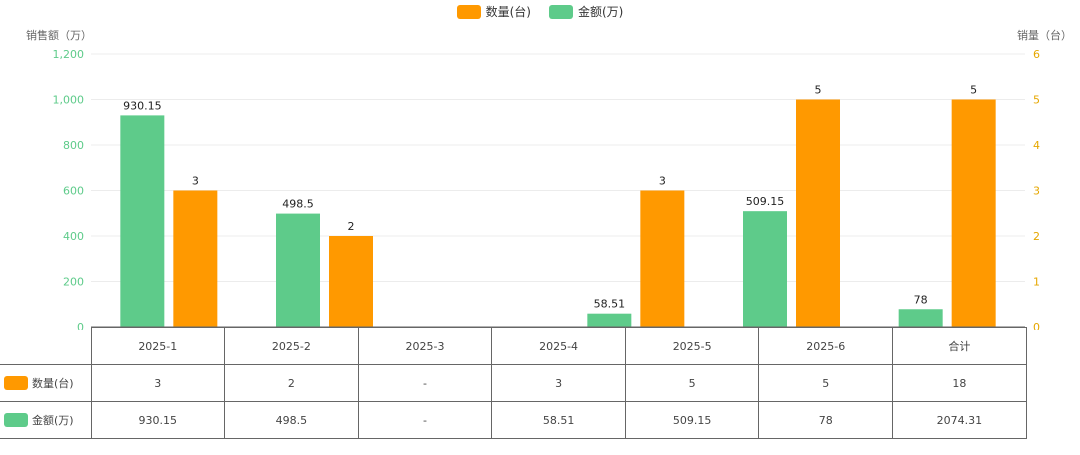 The image size is (1080, 455). What do you see at coordinates (158, 346) in the screenshot?
I see `table-header-cell: 2025-1` at bounding box center [158, 346].